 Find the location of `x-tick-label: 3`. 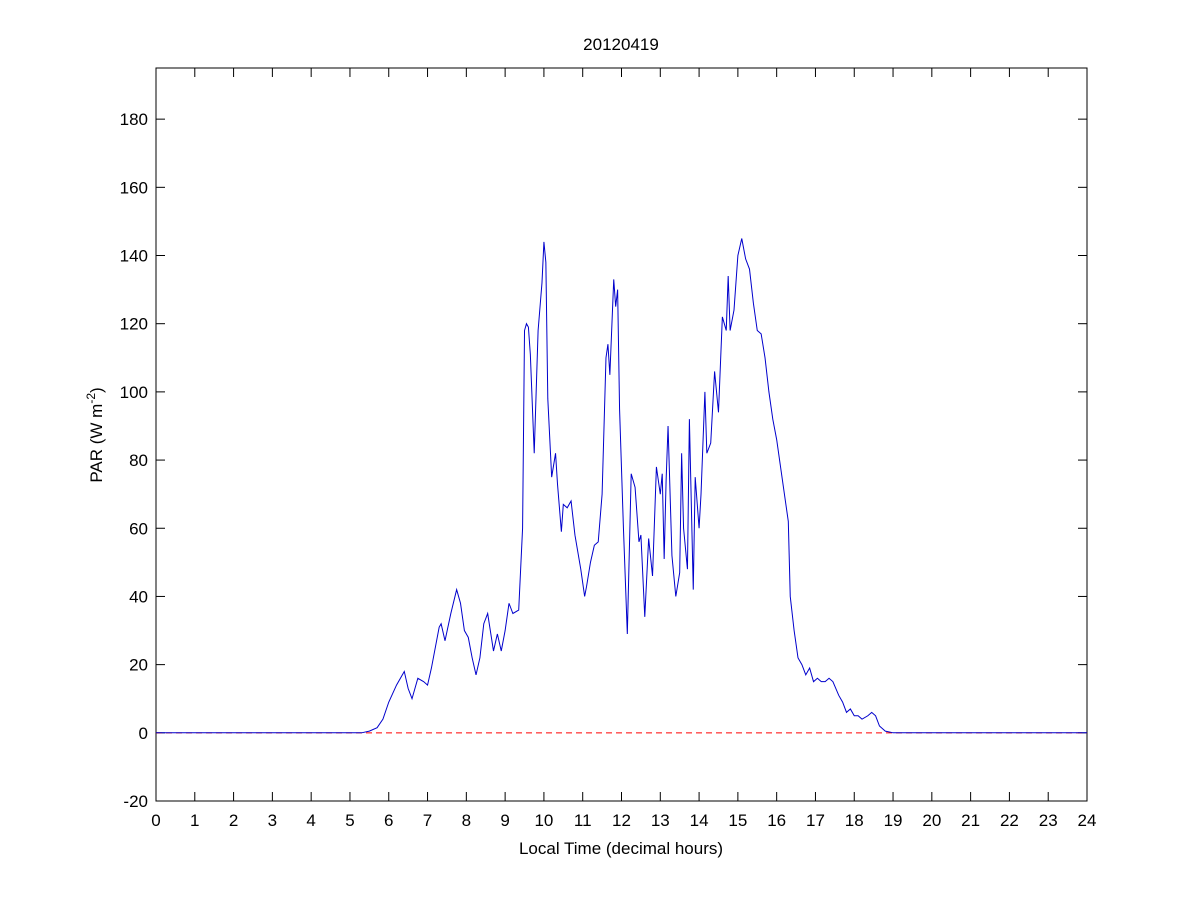

x-tick-label: 3 is located at coordinates (272, 820).